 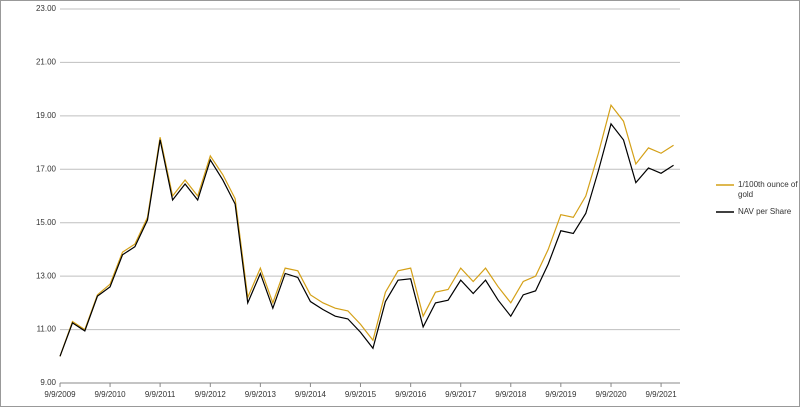 What do you see at coordinates (411, 394) in the screenshot?
I see `x-tick-label: 9/9/2016` at bounding box center [411, 394].